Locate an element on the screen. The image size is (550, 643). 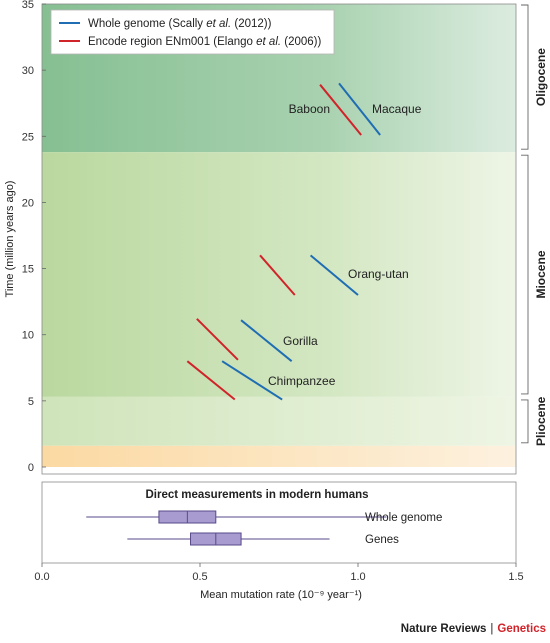
epoch-label-miocene: Miocene is located at coordinates (541, 274).